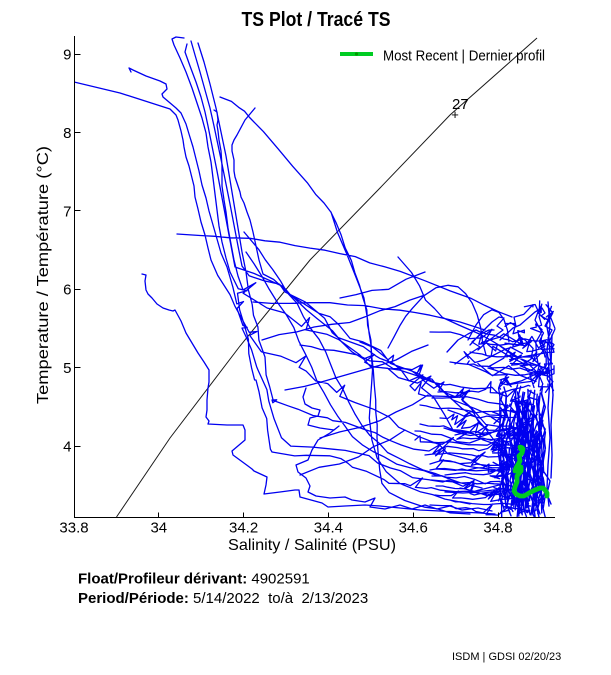 The height and width of the screenshot is (675, 611). What do you see at coordinates (67, 55) in the screenshot?
I see `svg-text: 9` at bounding box center [67, 55].